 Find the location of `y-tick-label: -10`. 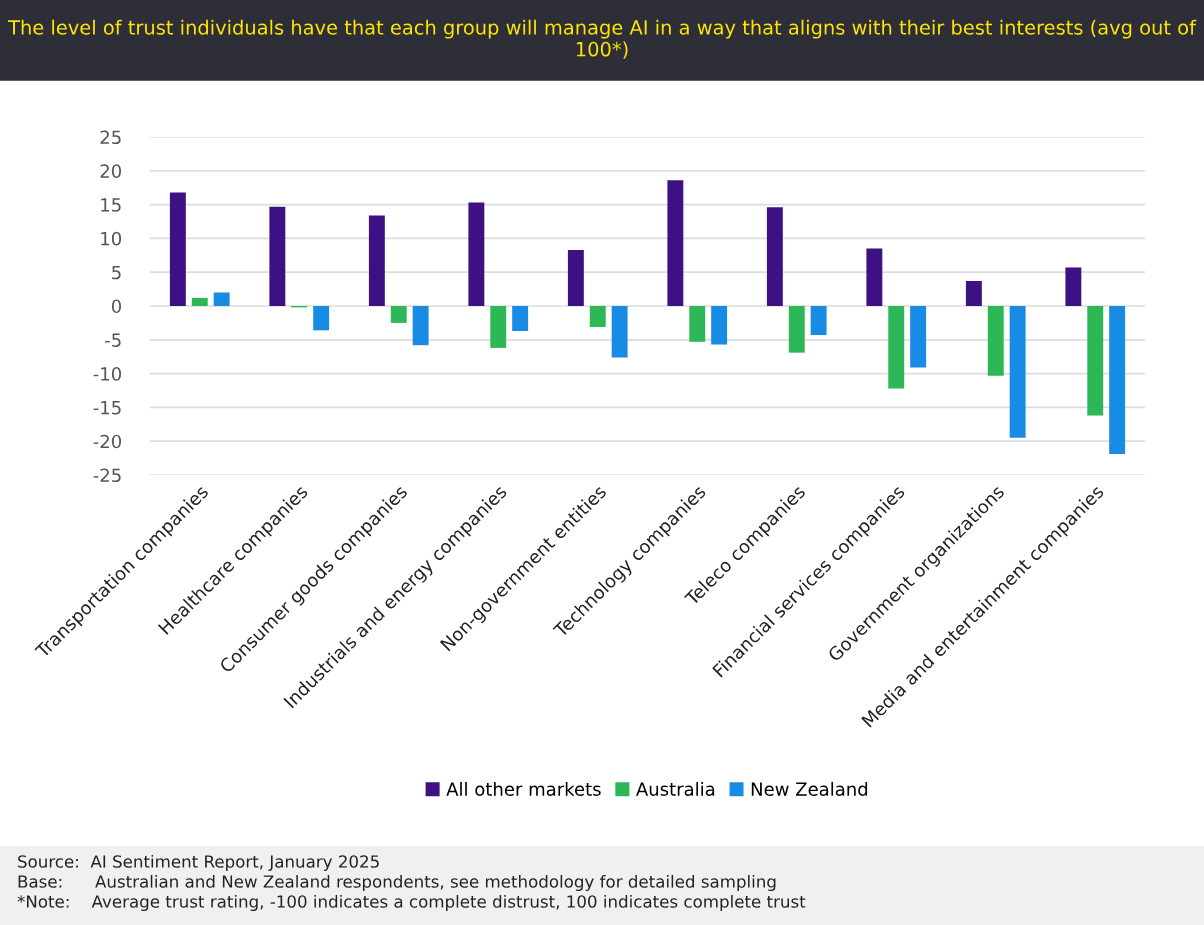

y-tick-label: -10 is located at coordinates (107, 374).